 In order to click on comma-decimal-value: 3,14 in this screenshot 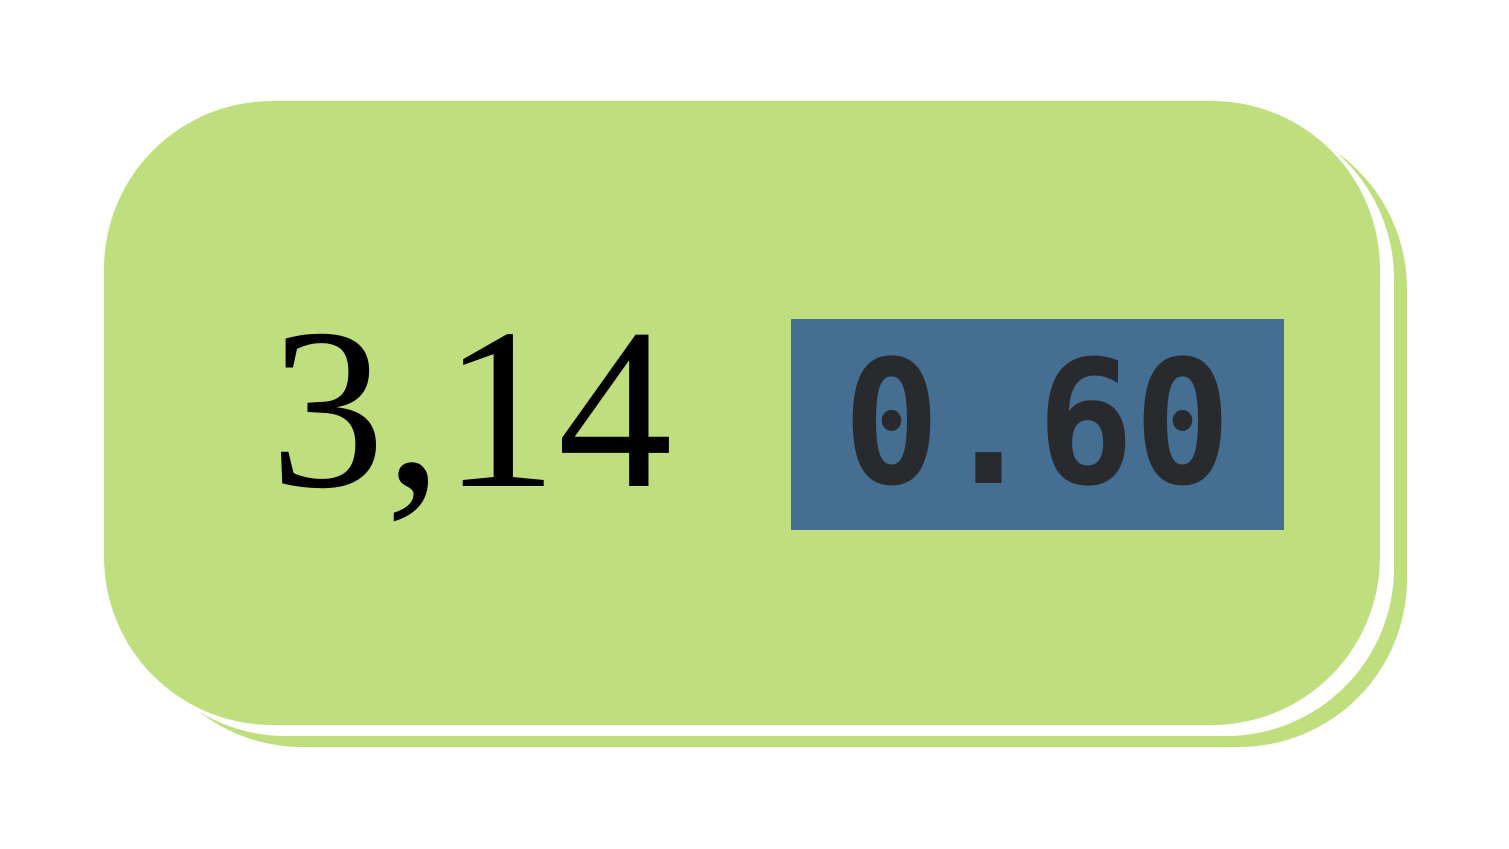, I will do `click(471, 408)`.